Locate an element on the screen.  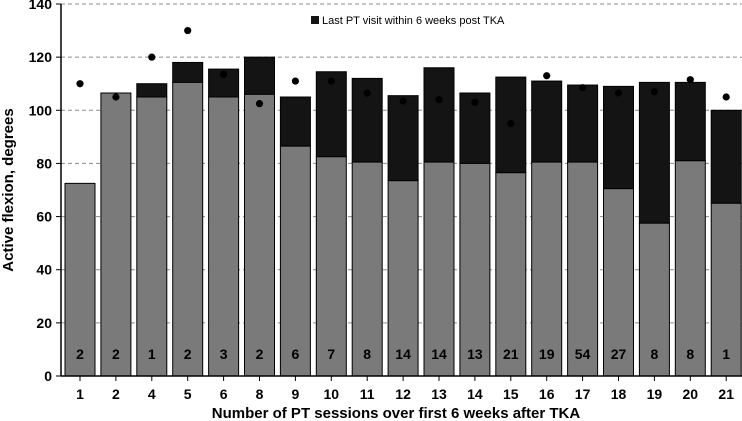
x-tick-label-20: 20 is located at coordinates (691, 394).